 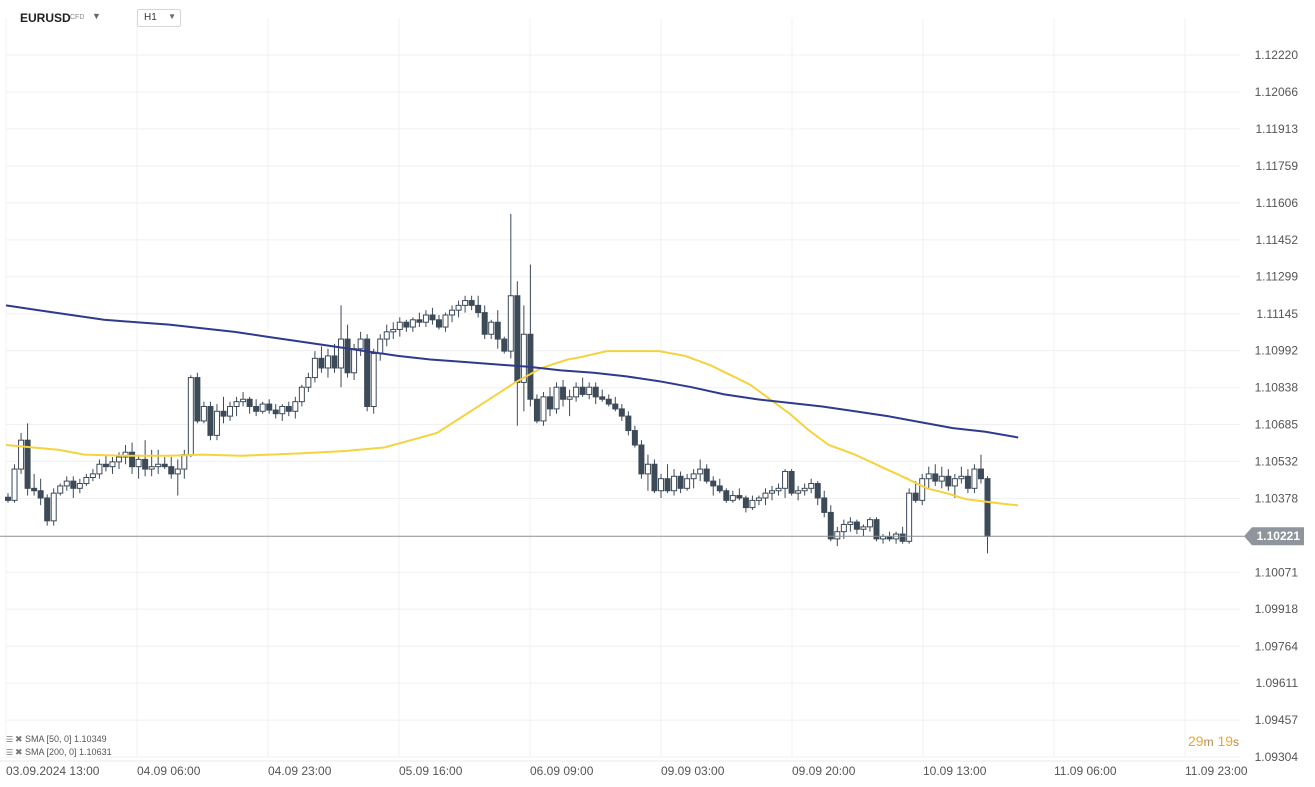 I want to click on y-tick-label: 1.10992, so click(x=1277, y=351).